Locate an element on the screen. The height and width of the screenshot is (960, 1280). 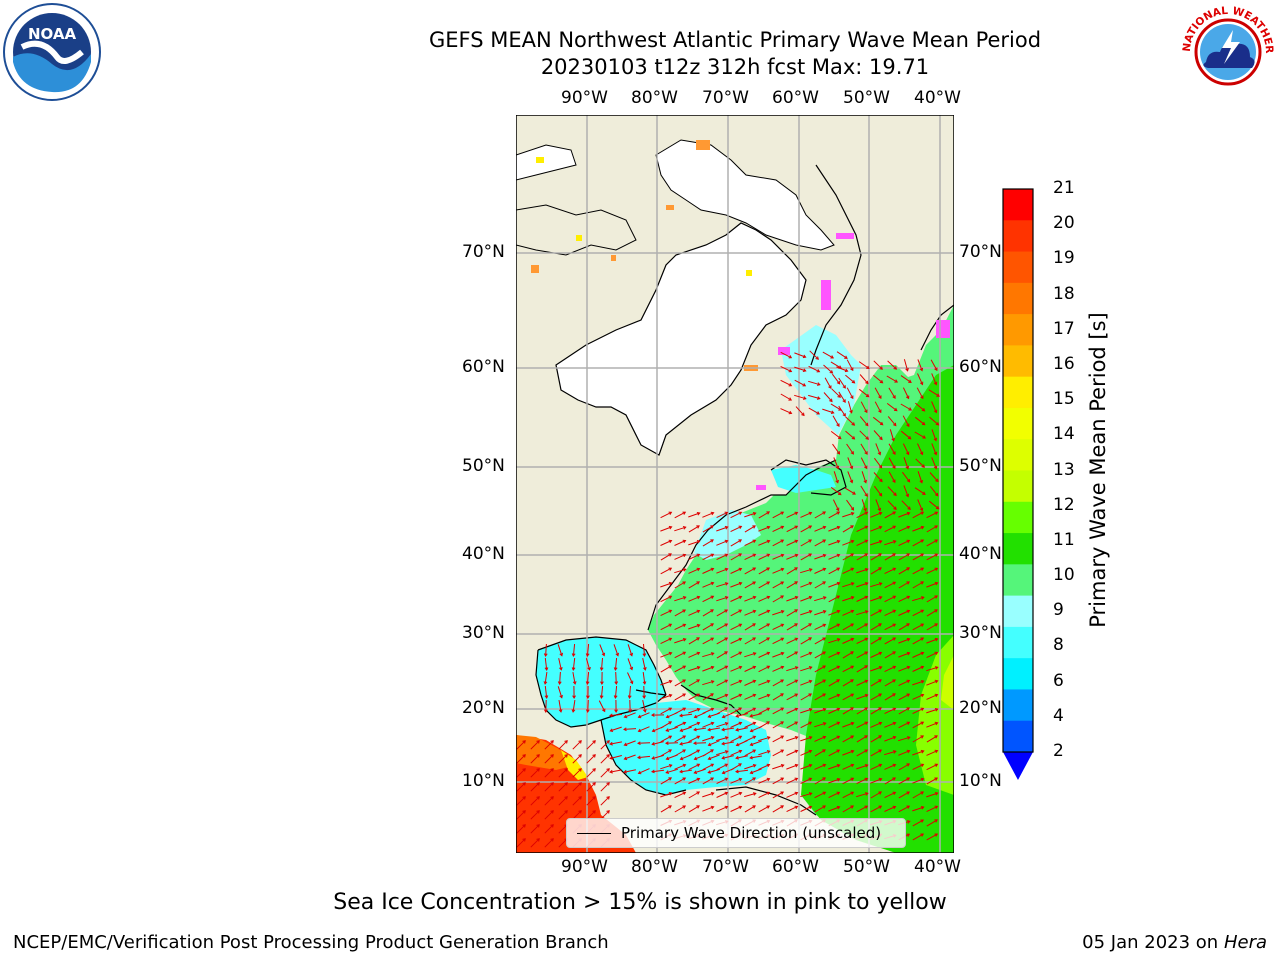
footer-date-text: 05 Jan 2023 on is located at coordinates (1150, 942).